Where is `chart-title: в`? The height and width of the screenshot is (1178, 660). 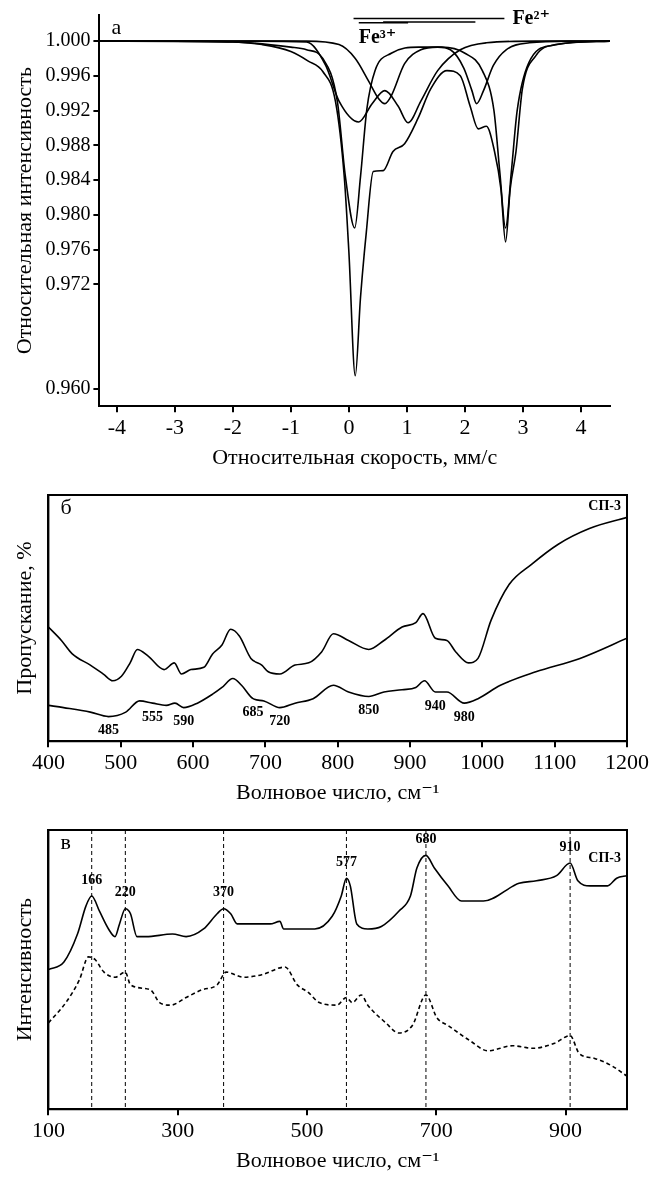
chart-title: в is located at coordinates (65, 841).